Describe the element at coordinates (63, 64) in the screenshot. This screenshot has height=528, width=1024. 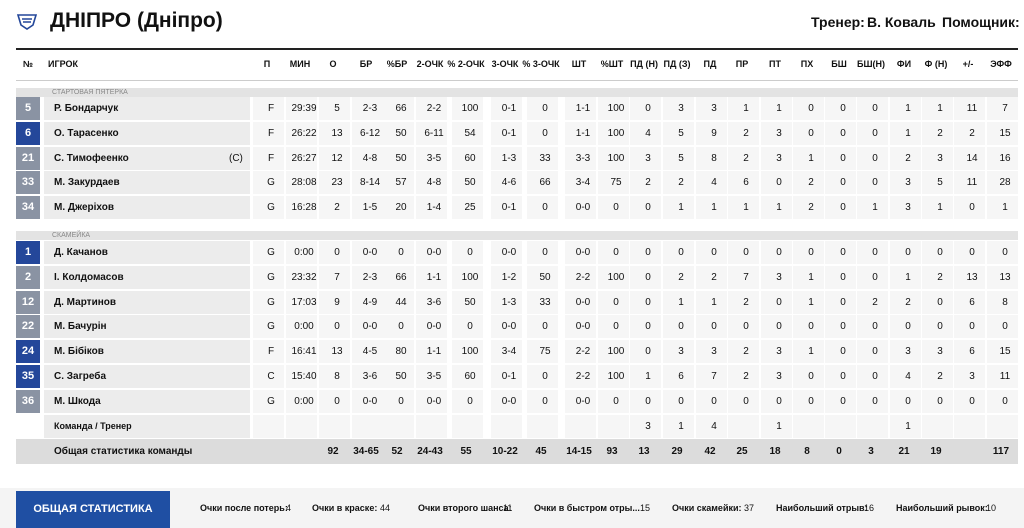
I see `column-header: ИГРОК` at that location.